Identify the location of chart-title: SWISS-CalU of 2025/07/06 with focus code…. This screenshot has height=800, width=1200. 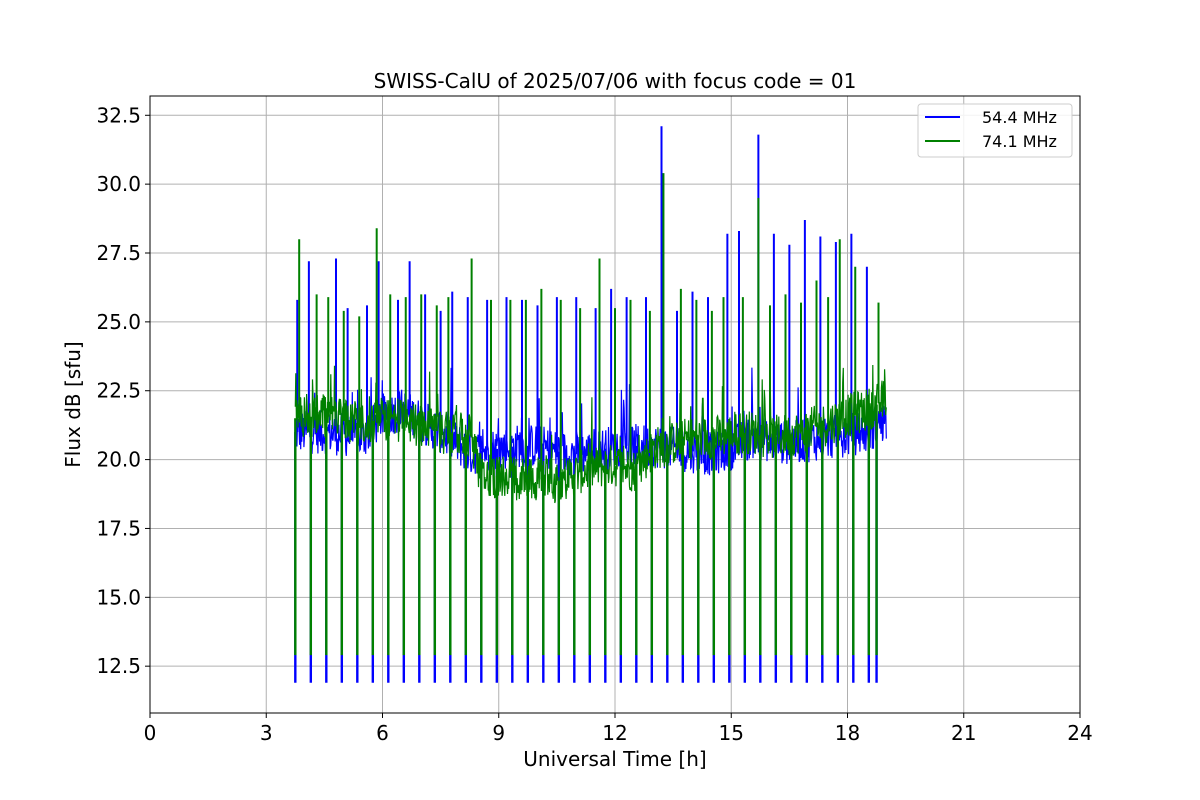
(615, 81).